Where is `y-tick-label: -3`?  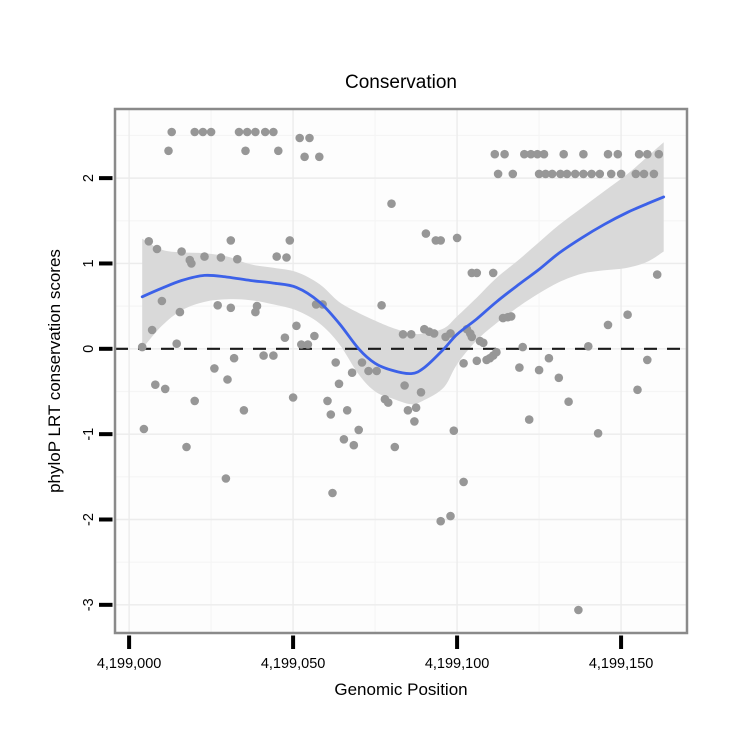
y-tick-label: -3 is located at coordinates (89, 604).